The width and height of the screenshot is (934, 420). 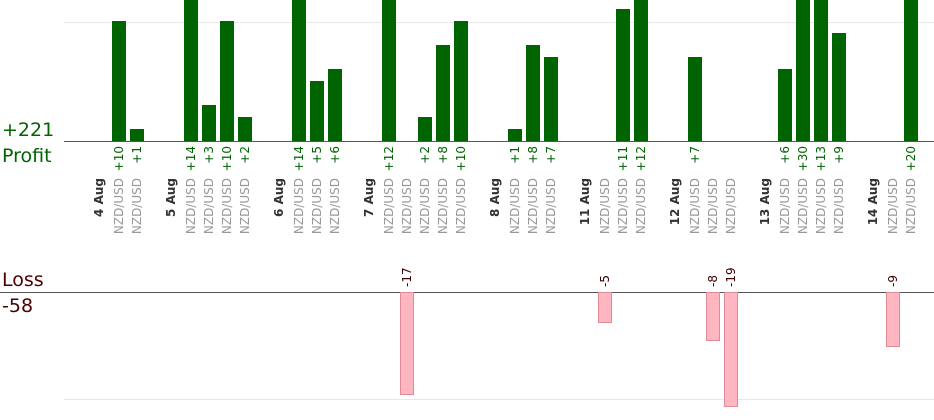 I want to click on date-label: 7 Aug, so click(x=369, y=197).